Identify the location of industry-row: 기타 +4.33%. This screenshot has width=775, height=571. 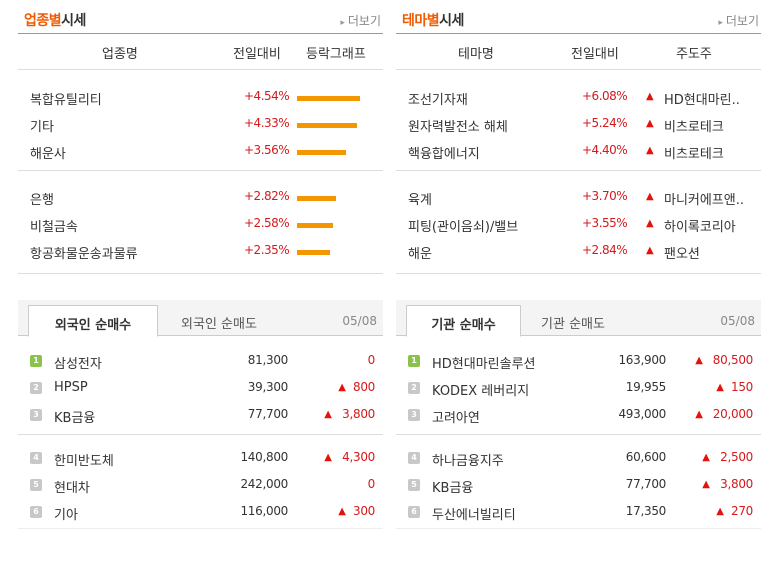
(200, 124).